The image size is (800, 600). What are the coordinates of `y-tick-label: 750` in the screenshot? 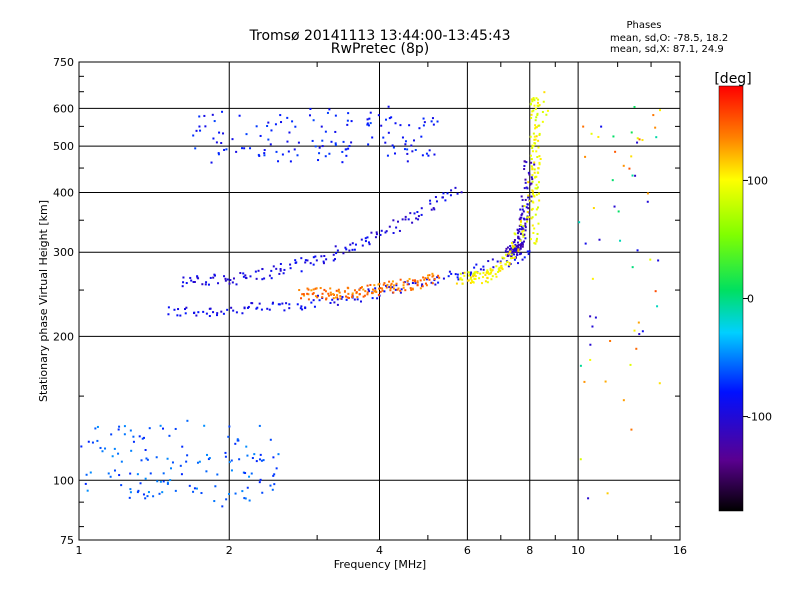 It's located at (63, 62).